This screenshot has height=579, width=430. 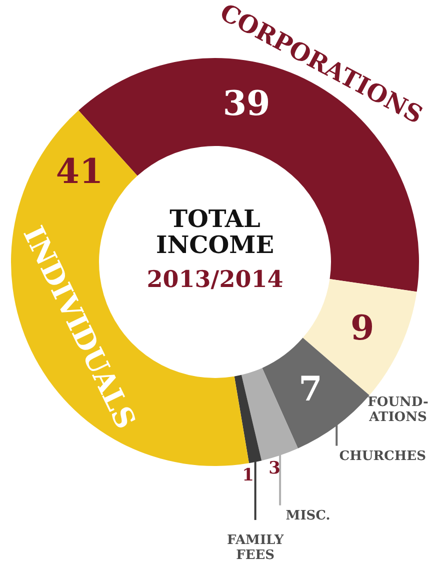 What do you see at coordinates (398, 410) in the screenshot?
I see `slice-label: FOUND- ATIONS` at bounding box center [398, 410].